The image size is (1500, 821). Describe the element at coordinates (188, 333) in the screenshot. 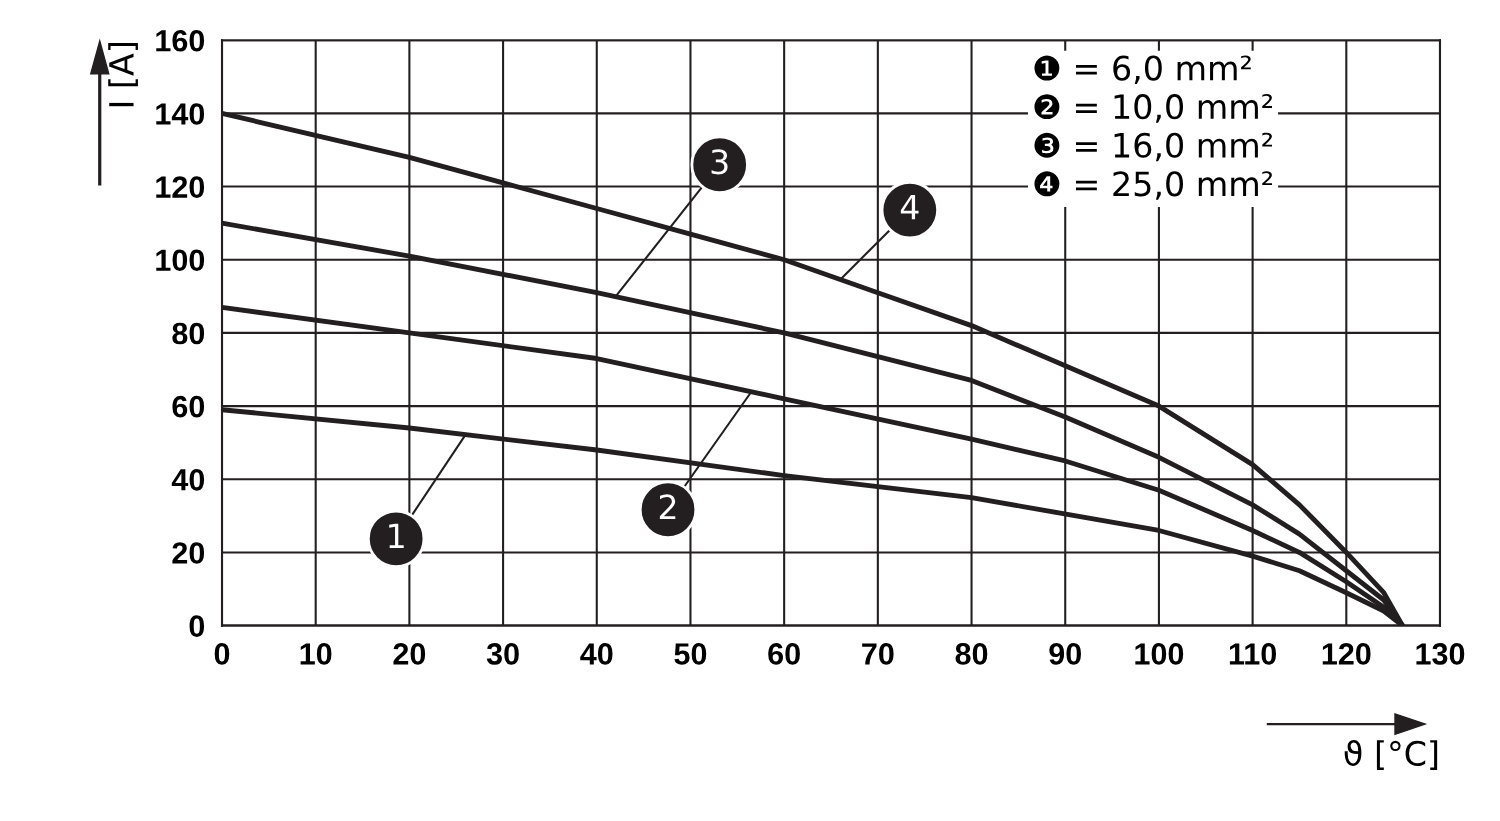

I see `y-tick-label: 80` at that location.